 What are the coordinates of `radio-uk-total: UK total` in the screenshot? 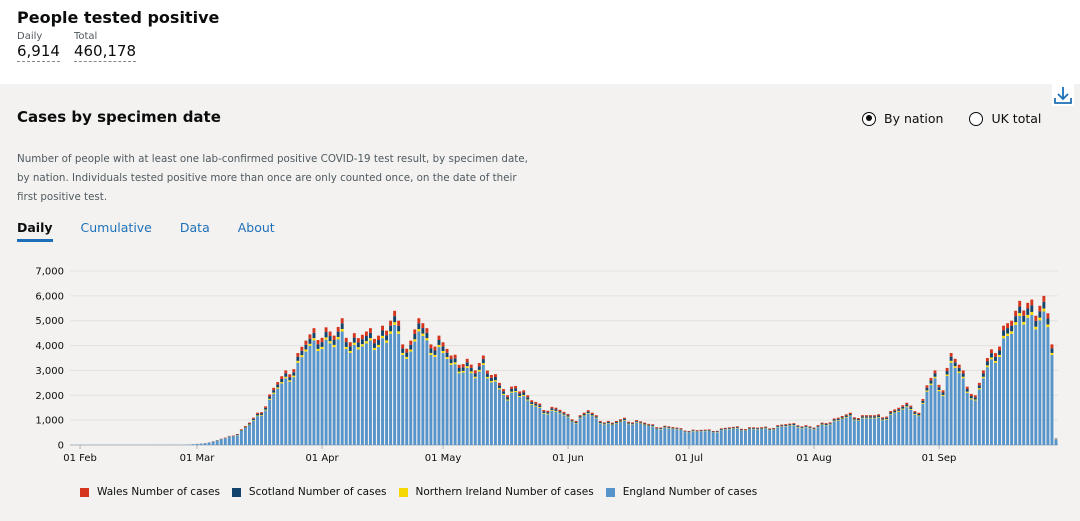 It's located at (1005, 118).